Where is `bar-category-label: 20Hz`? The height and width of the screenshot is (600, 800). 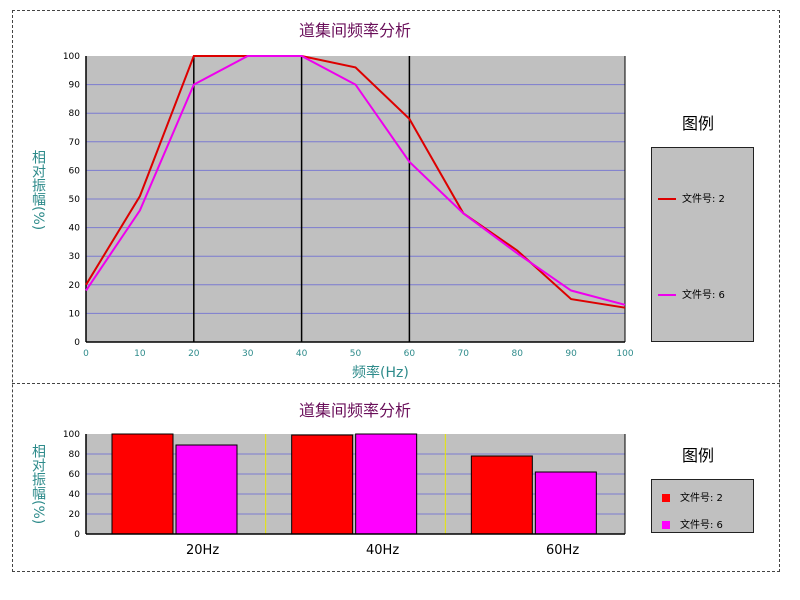
bar-category-label: 20Hz is located at coordinates (203, 550).